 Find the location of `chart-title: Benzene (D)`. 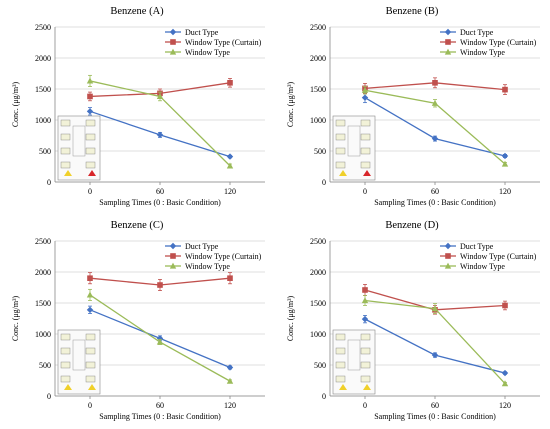

chart-title: Benzene (D) is located at coordinates (412, 225).